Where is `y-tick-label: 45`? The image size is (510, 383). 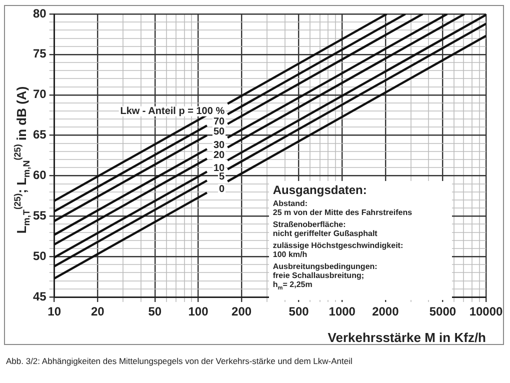 y-tick-label: 45 is located at coordinates (39, 296).